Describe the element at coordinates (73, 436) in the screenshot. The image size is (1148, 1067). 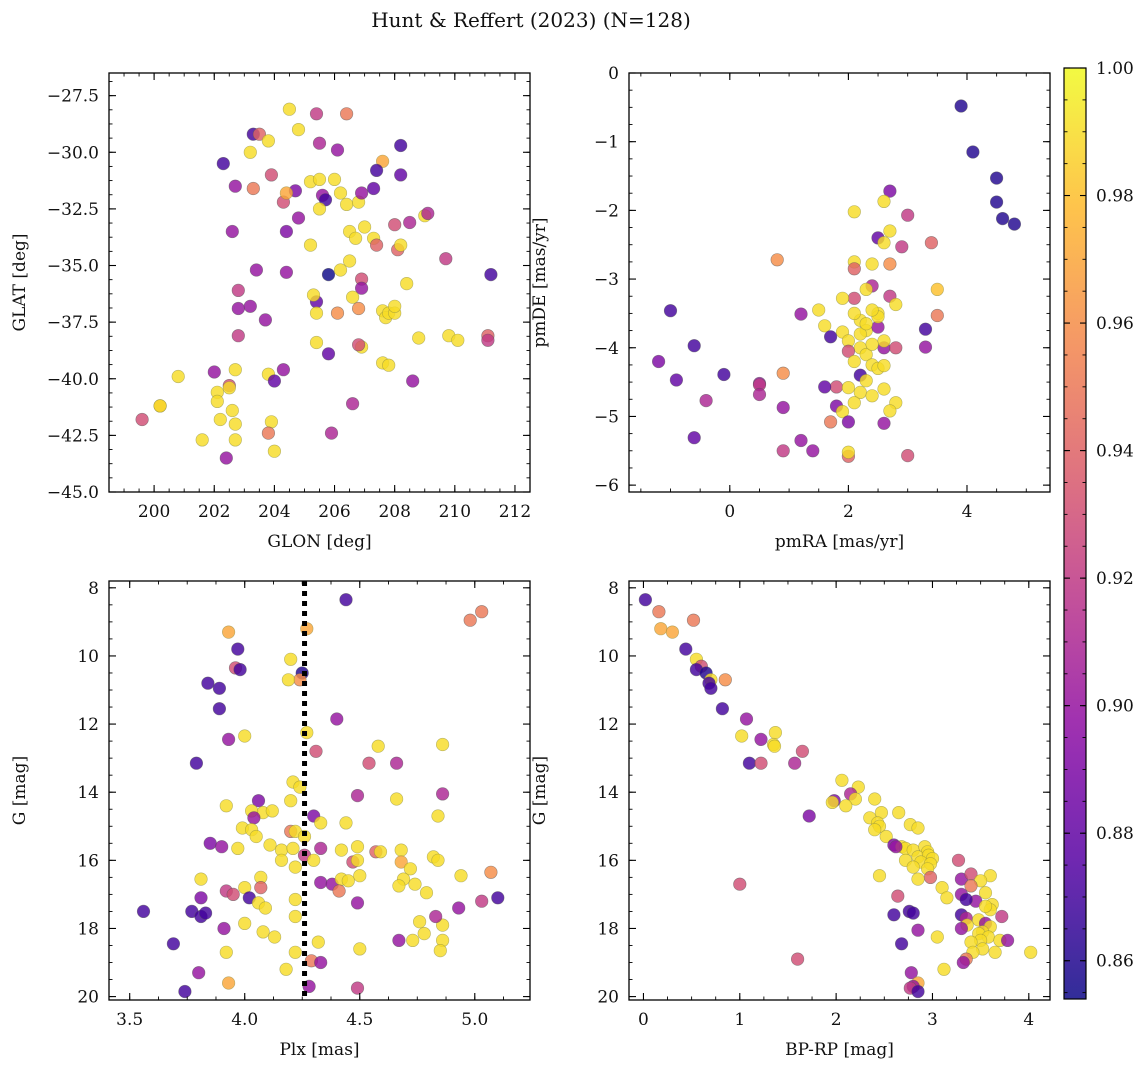
I see `y-tick-label: −42.5` at that location.